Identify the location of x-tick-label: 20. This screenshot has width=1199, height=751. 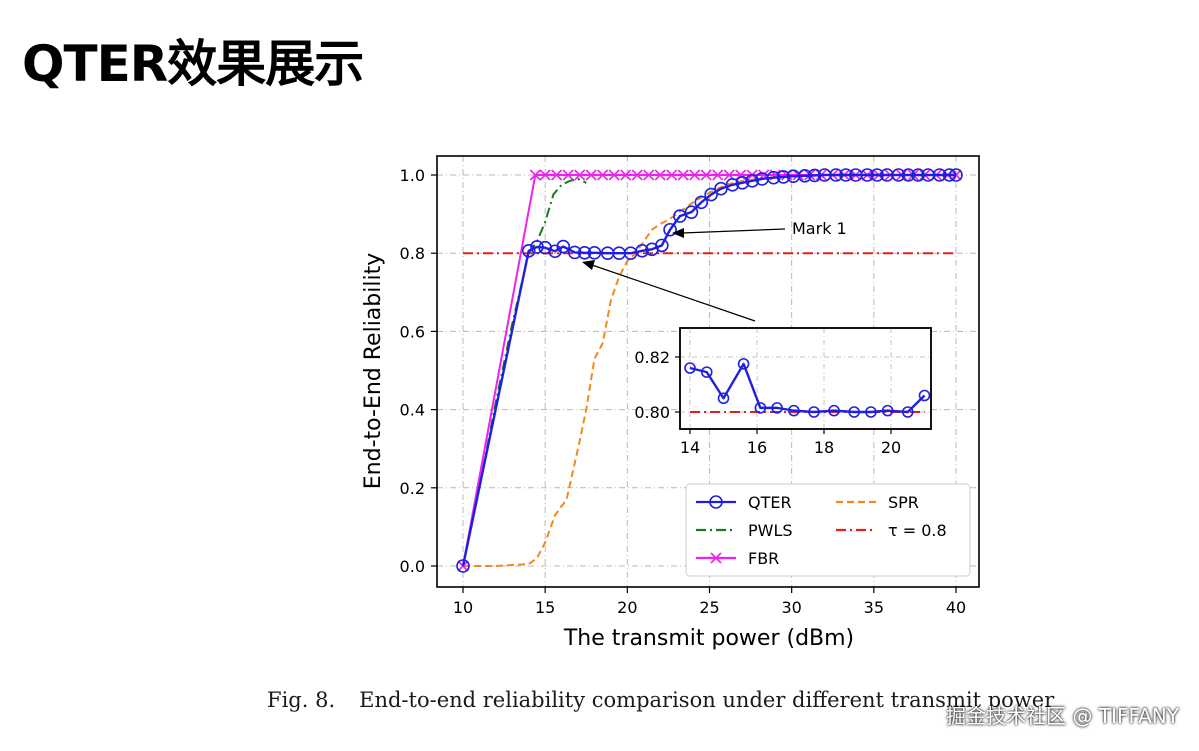
(627, 607).